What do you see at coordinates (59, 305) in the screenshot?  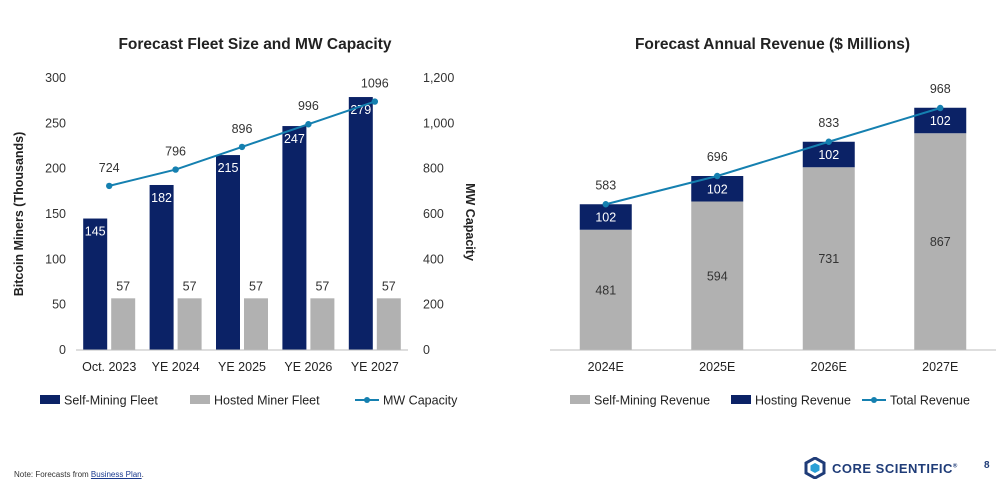 I see `y-tick-label: 50` at bounding box center [59, 305].